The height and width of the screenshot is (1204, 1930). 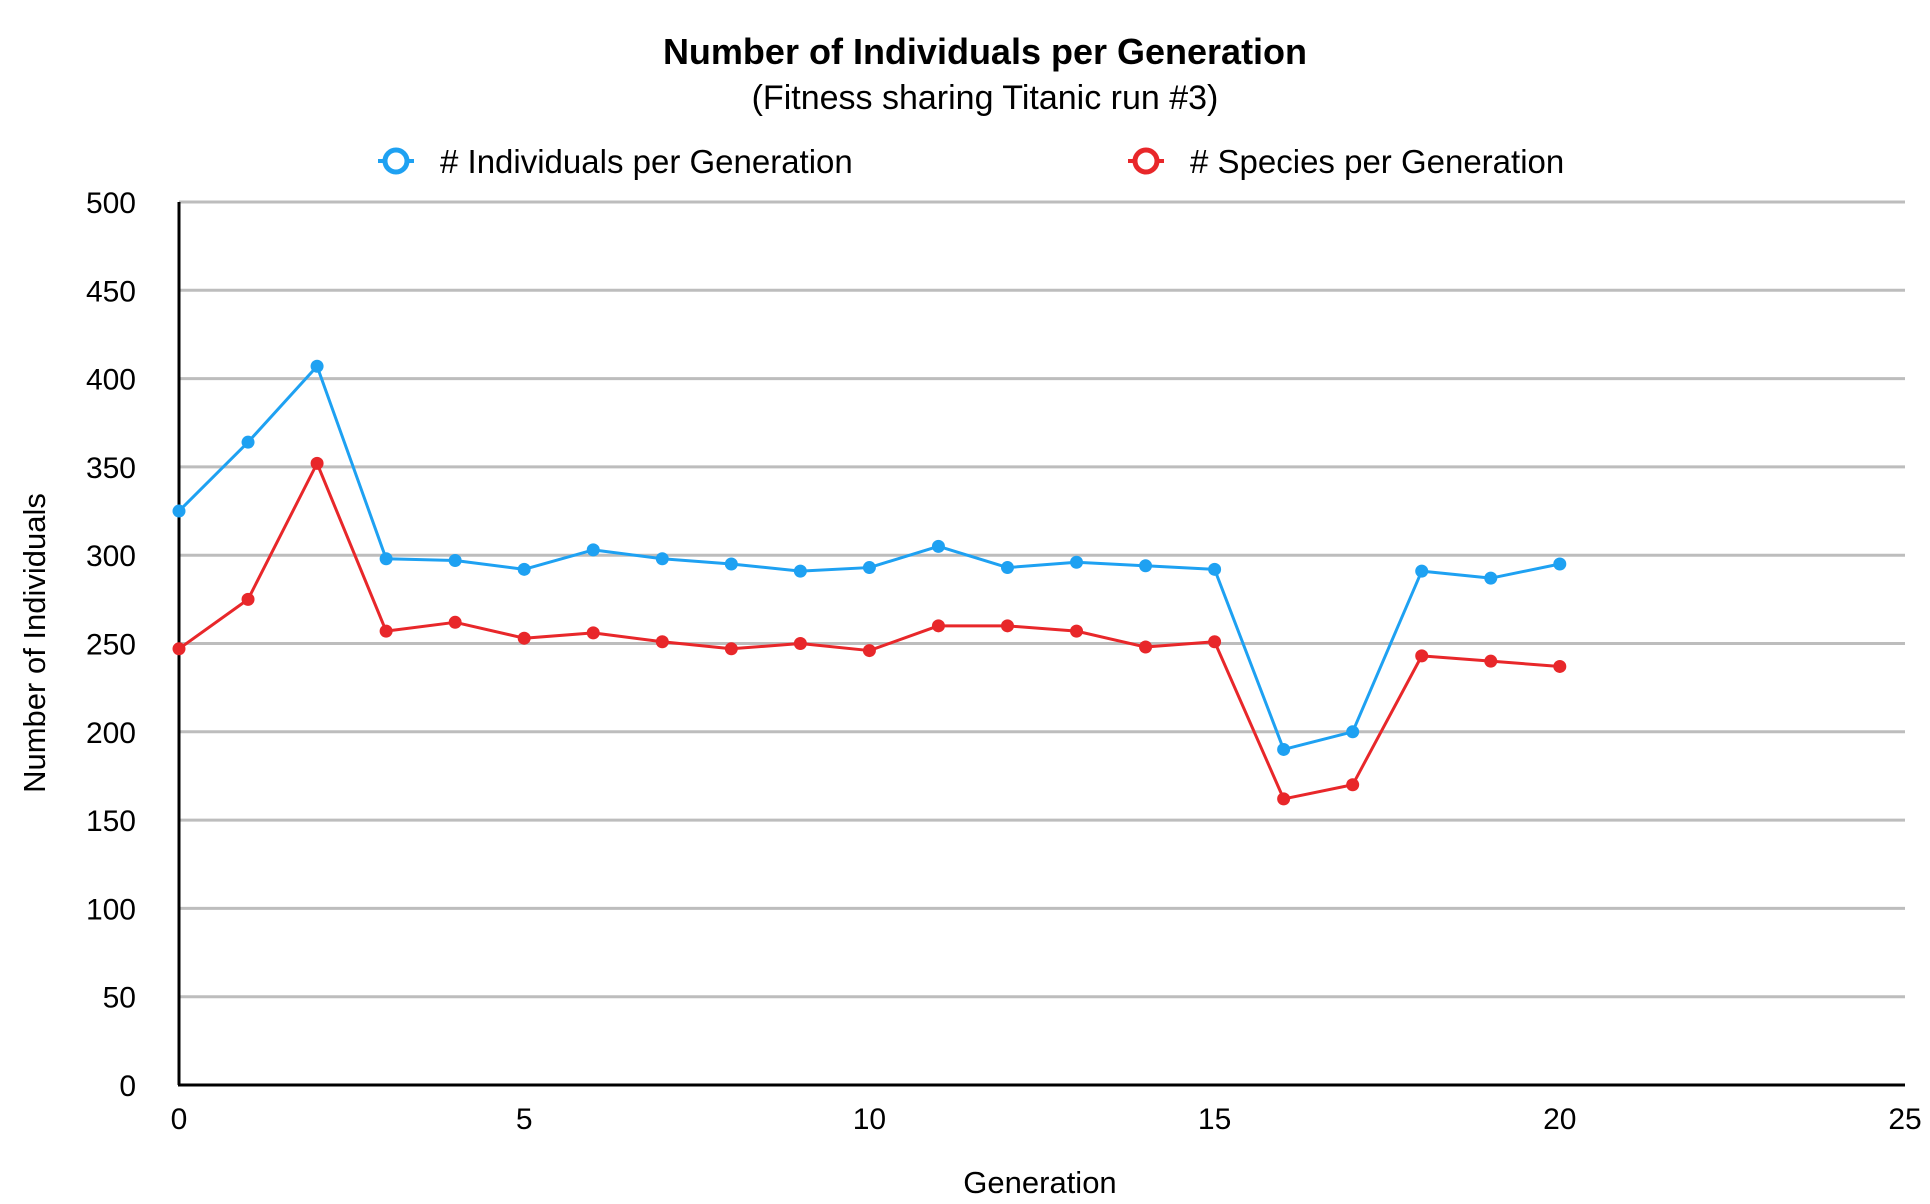 What do you see at coordinates (111, 203) in the screenshot?
I see `y-tick-label-500: 500` at bounding box center [111, 203].